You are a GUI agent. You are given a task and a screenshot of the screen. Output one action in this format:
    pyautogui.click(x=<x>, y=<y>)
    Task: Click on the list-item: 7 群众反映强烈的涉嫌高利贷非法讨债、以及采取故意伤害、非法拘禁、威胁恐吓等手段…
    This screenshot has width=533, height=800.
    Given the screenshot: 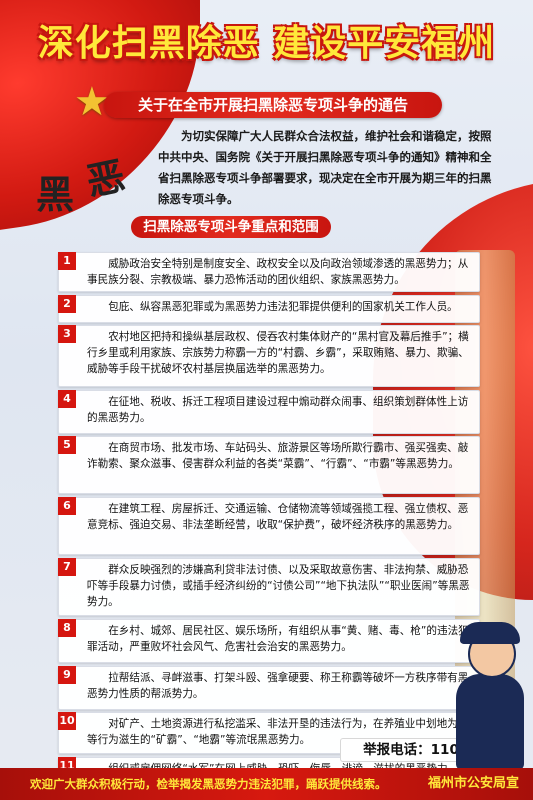 What is the action you would take?
    pyautogui.click(x=269, y=587)
    